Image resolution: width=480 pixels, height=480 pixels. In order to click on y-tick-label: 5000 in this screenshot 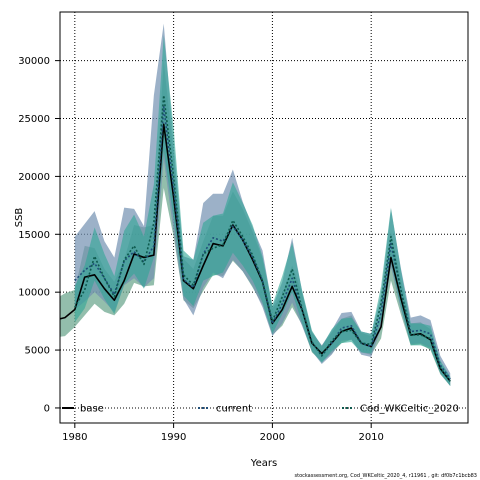, I will do `click(37, 351)`.